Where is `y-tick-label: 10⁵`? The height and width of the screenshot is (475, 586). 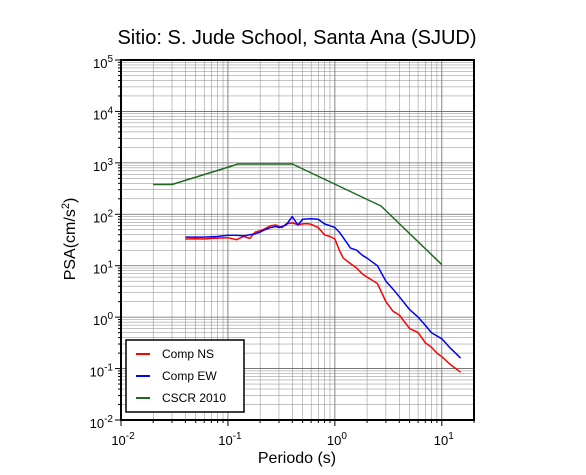
y-tick-label: 10⁵ is located at coordinates (103, 62).